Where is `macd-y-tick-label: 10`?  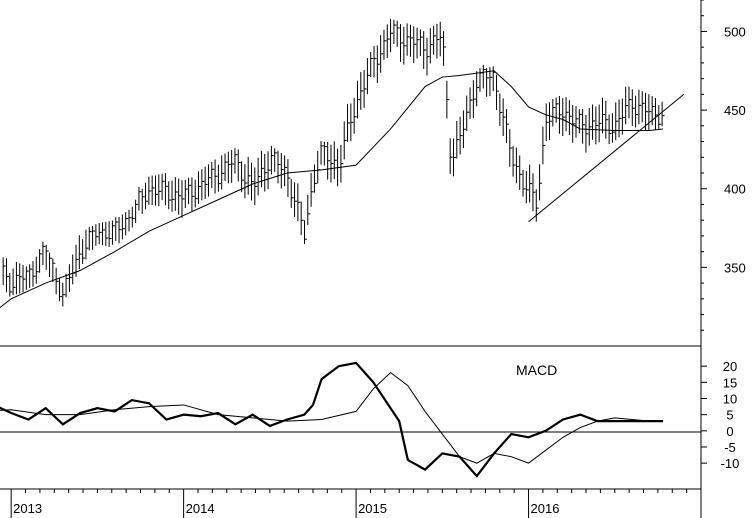
macd-y-tick-label: 10 is located at coordinates (730, 398).